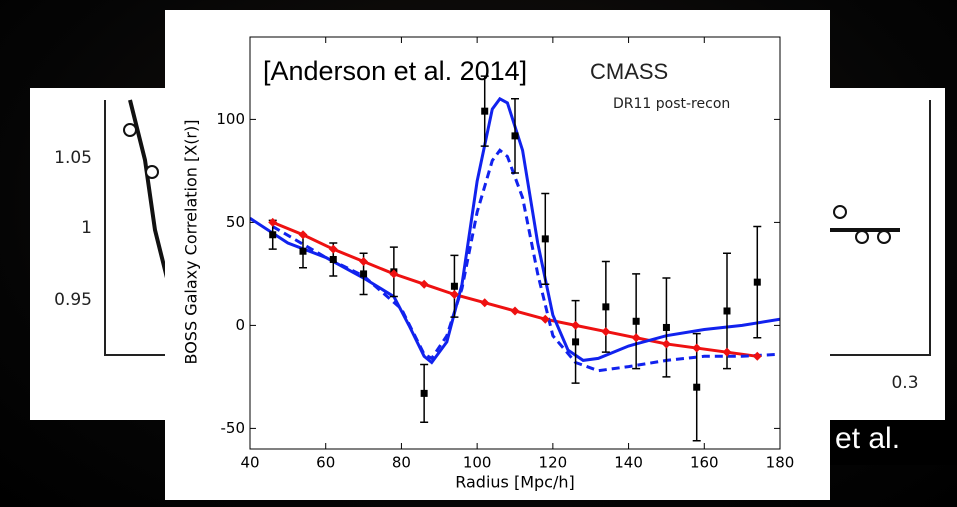 The height and width of the screenshot is (507, 957). Describe the element at coordinates (325, 463) in the screenshot. I see `x-tick-label: 60` at that location.